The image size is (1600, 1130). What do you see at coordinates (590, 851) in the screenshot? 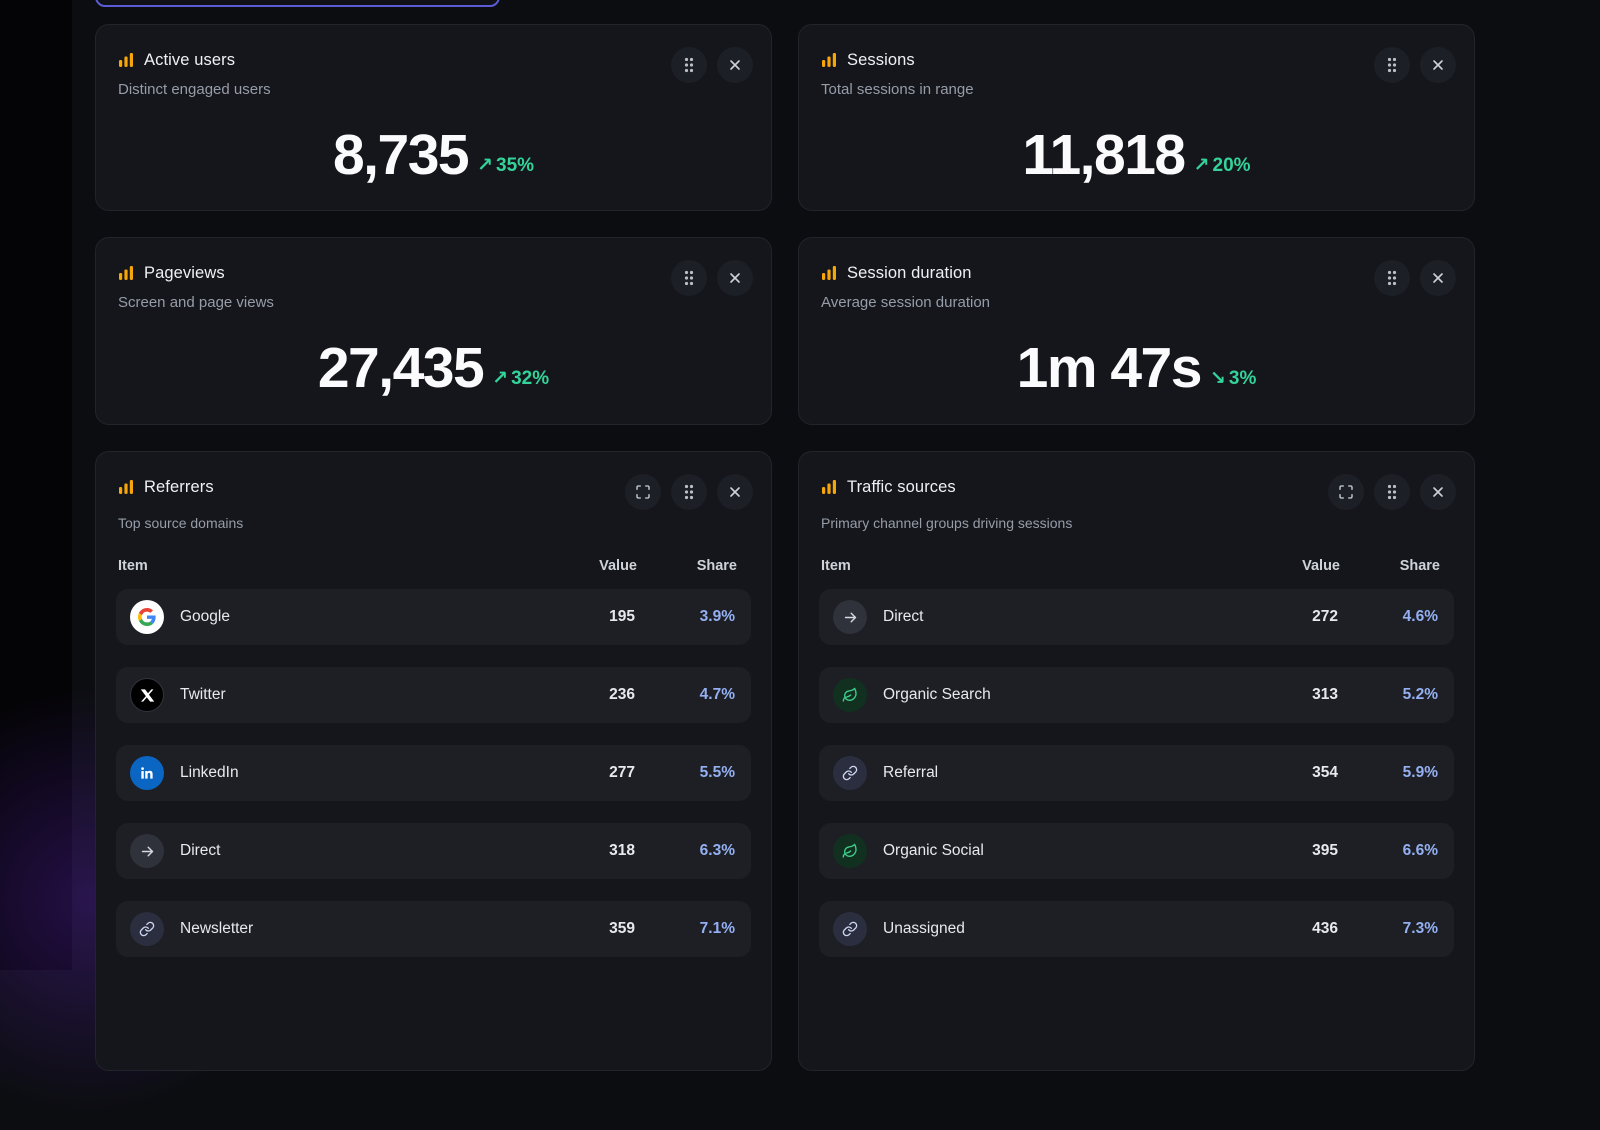
I see `row-value: 318` at bounding box center [590, 851].